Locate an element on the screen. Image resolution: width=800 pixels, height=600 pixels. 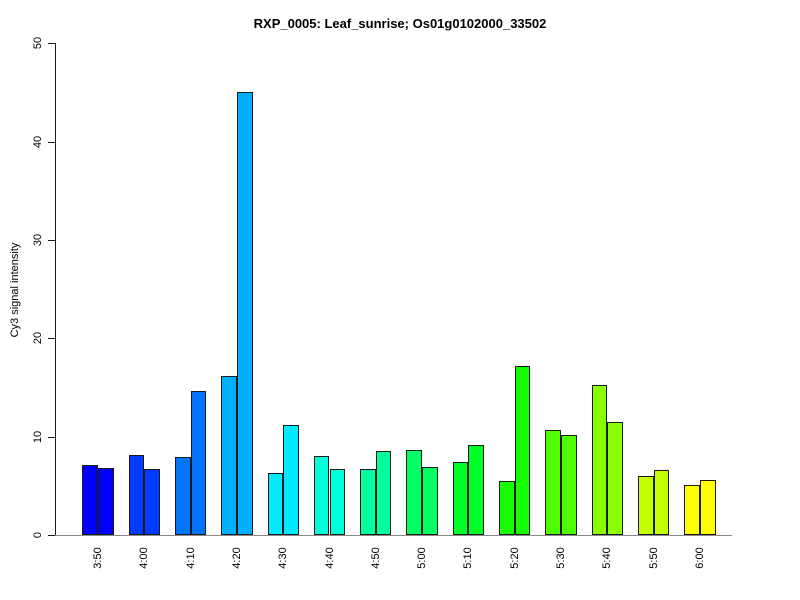
y-axis-tick-label: 10 is located at coordinates (38, 436).